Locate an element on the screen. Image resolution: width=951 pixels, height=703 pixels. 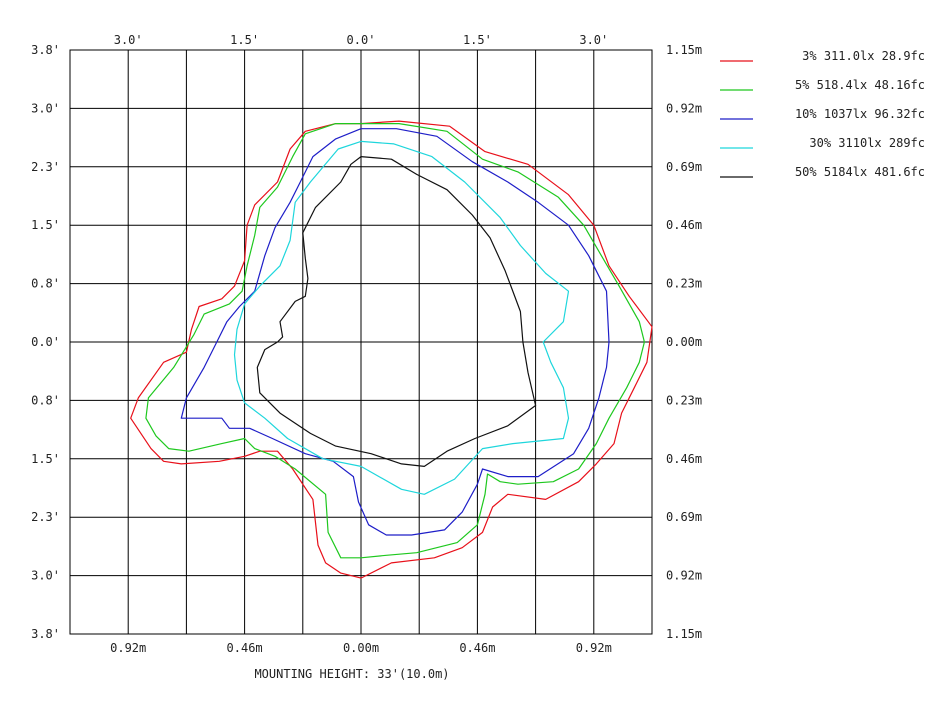
chart-caption: MOUNTING HEIGHT: 33'(10.0m) is located at coordinates (351, 674).